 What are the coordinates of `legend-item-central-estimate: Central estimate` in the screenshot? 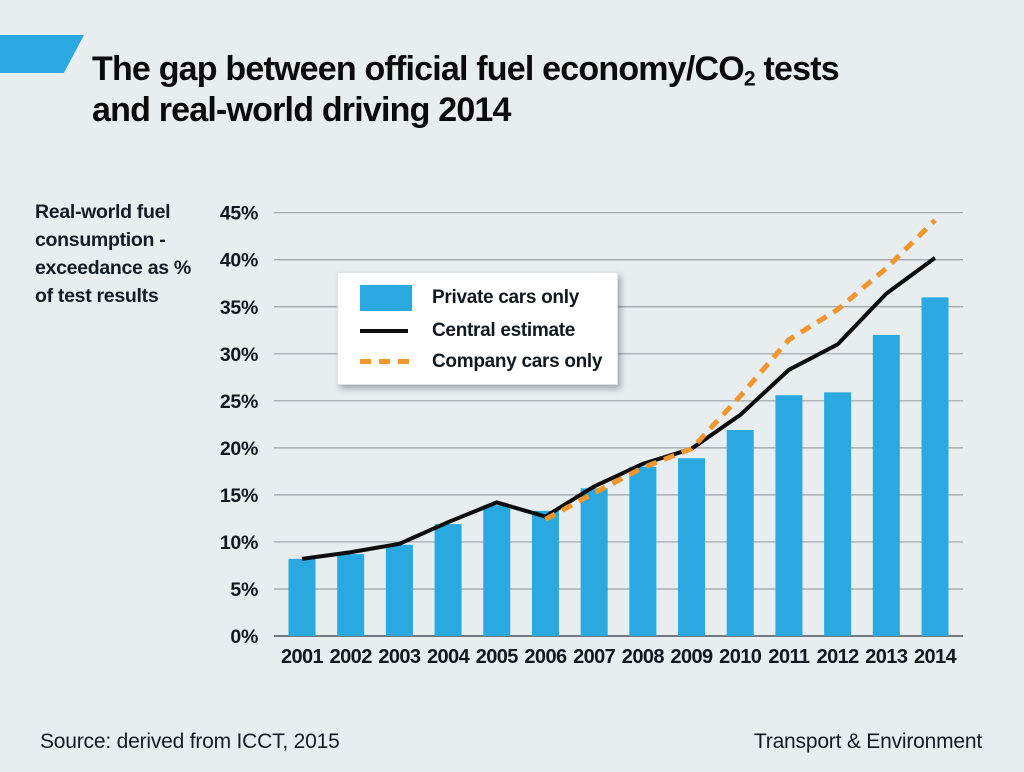 It's located at (488, 331).